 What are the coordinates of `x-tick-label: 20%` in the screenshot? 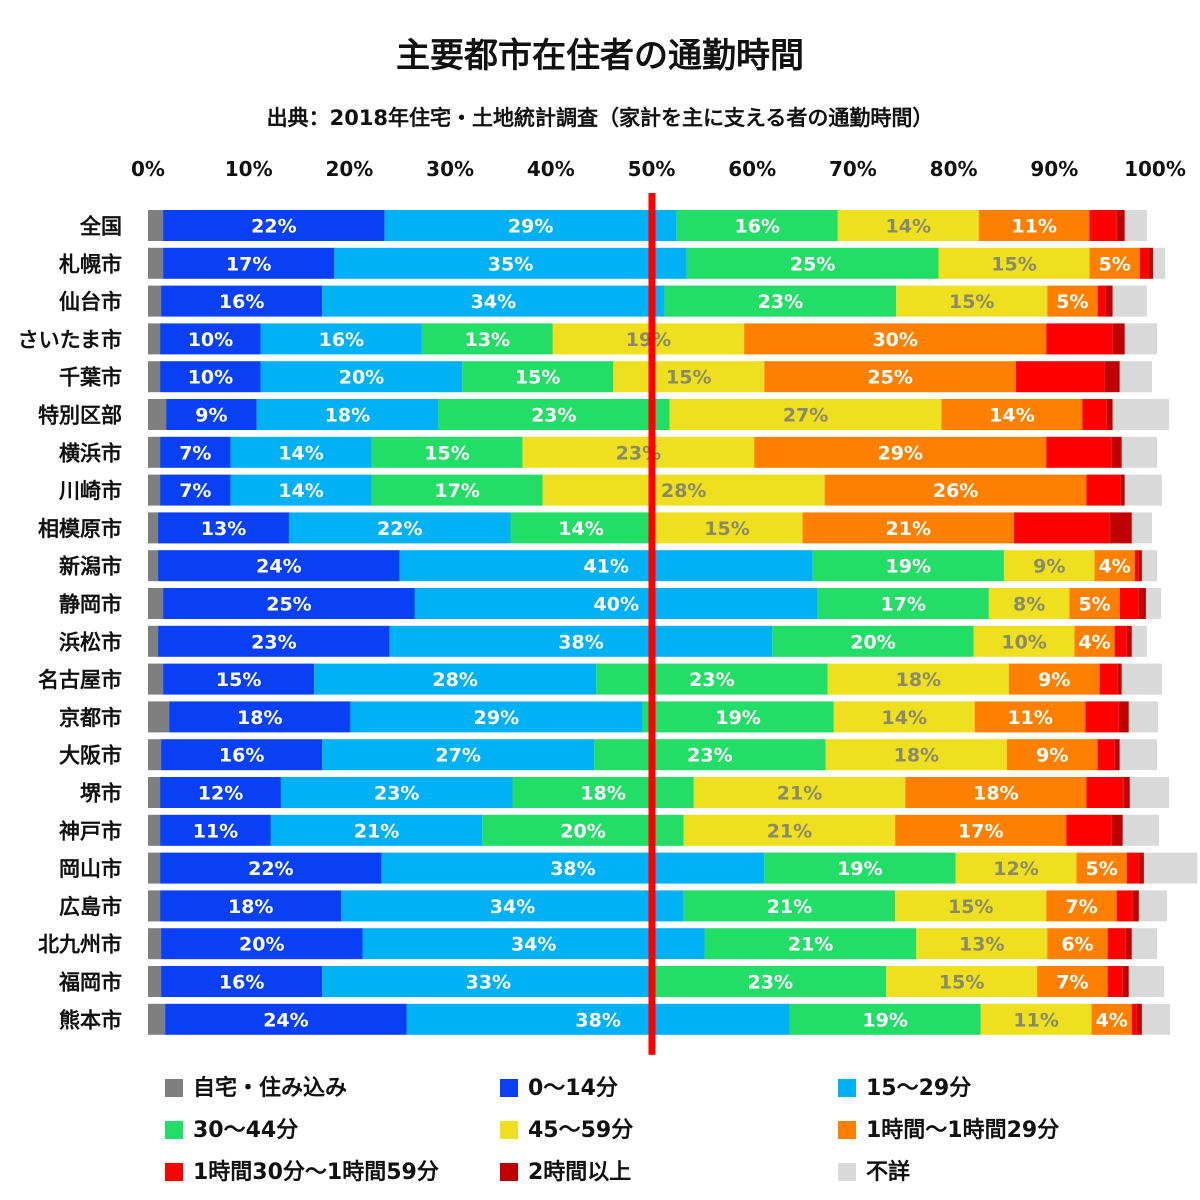 It's located at (349, 169).